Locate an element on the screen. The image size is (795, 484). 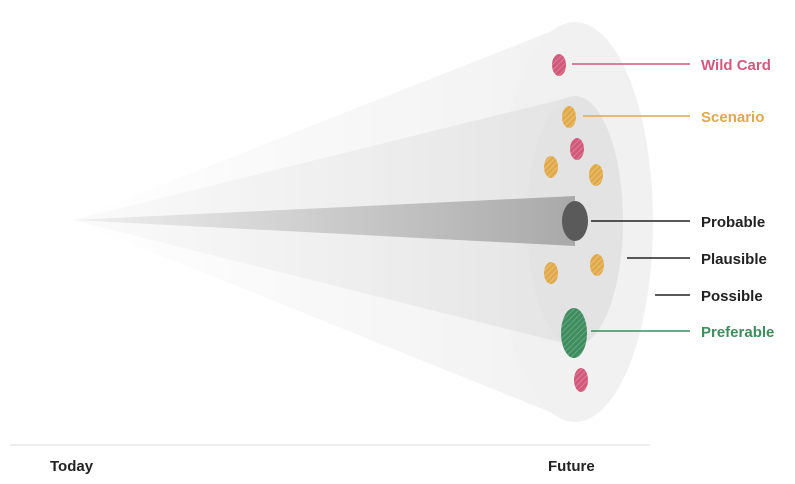
scenario-label: Scenario is located at coordinates (732, 117).